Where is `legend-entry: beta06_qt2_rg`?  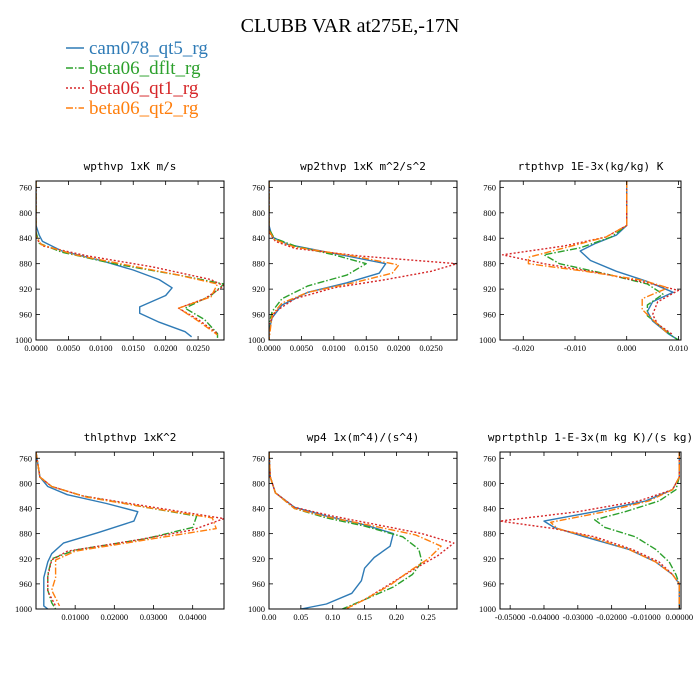 legend-entry: beta06_qt2_rg is located at coordinates (144, 108).